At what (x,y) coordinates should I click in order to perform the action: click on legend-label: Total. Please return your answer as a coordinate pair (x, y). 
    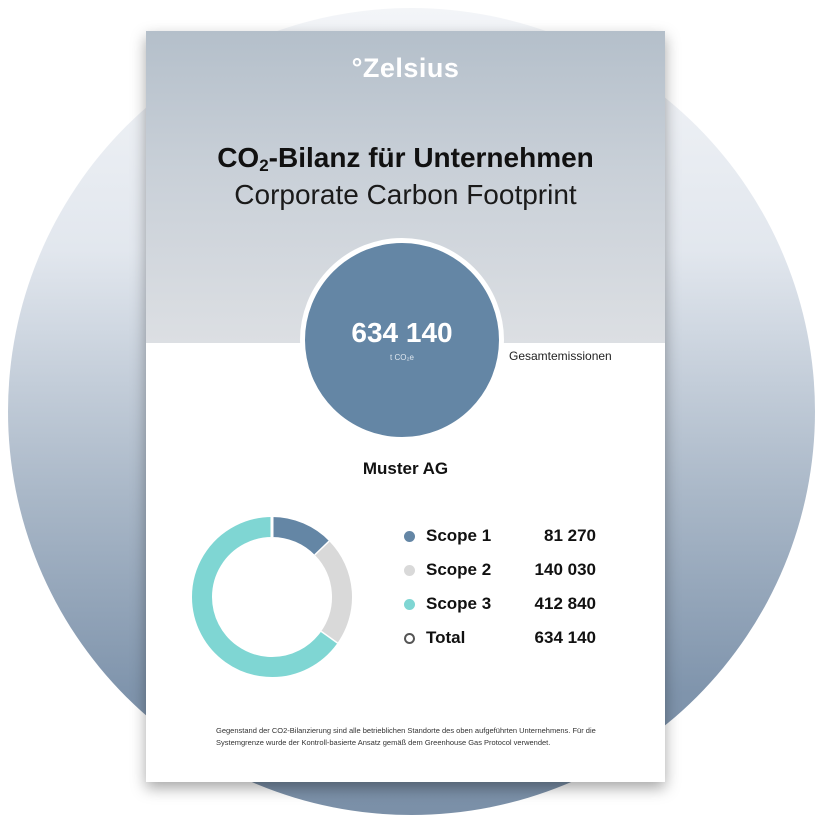
    Looking at the image, I should click on (446, 637).